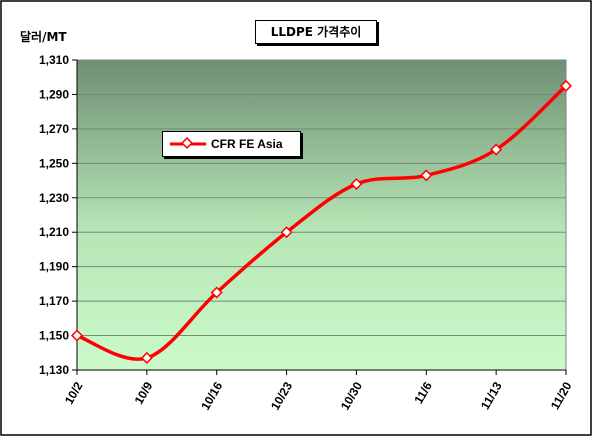 The height and width of the screenshot is (437, 593). I want to click on y-tick-label: 1,210, so click(54, 232).